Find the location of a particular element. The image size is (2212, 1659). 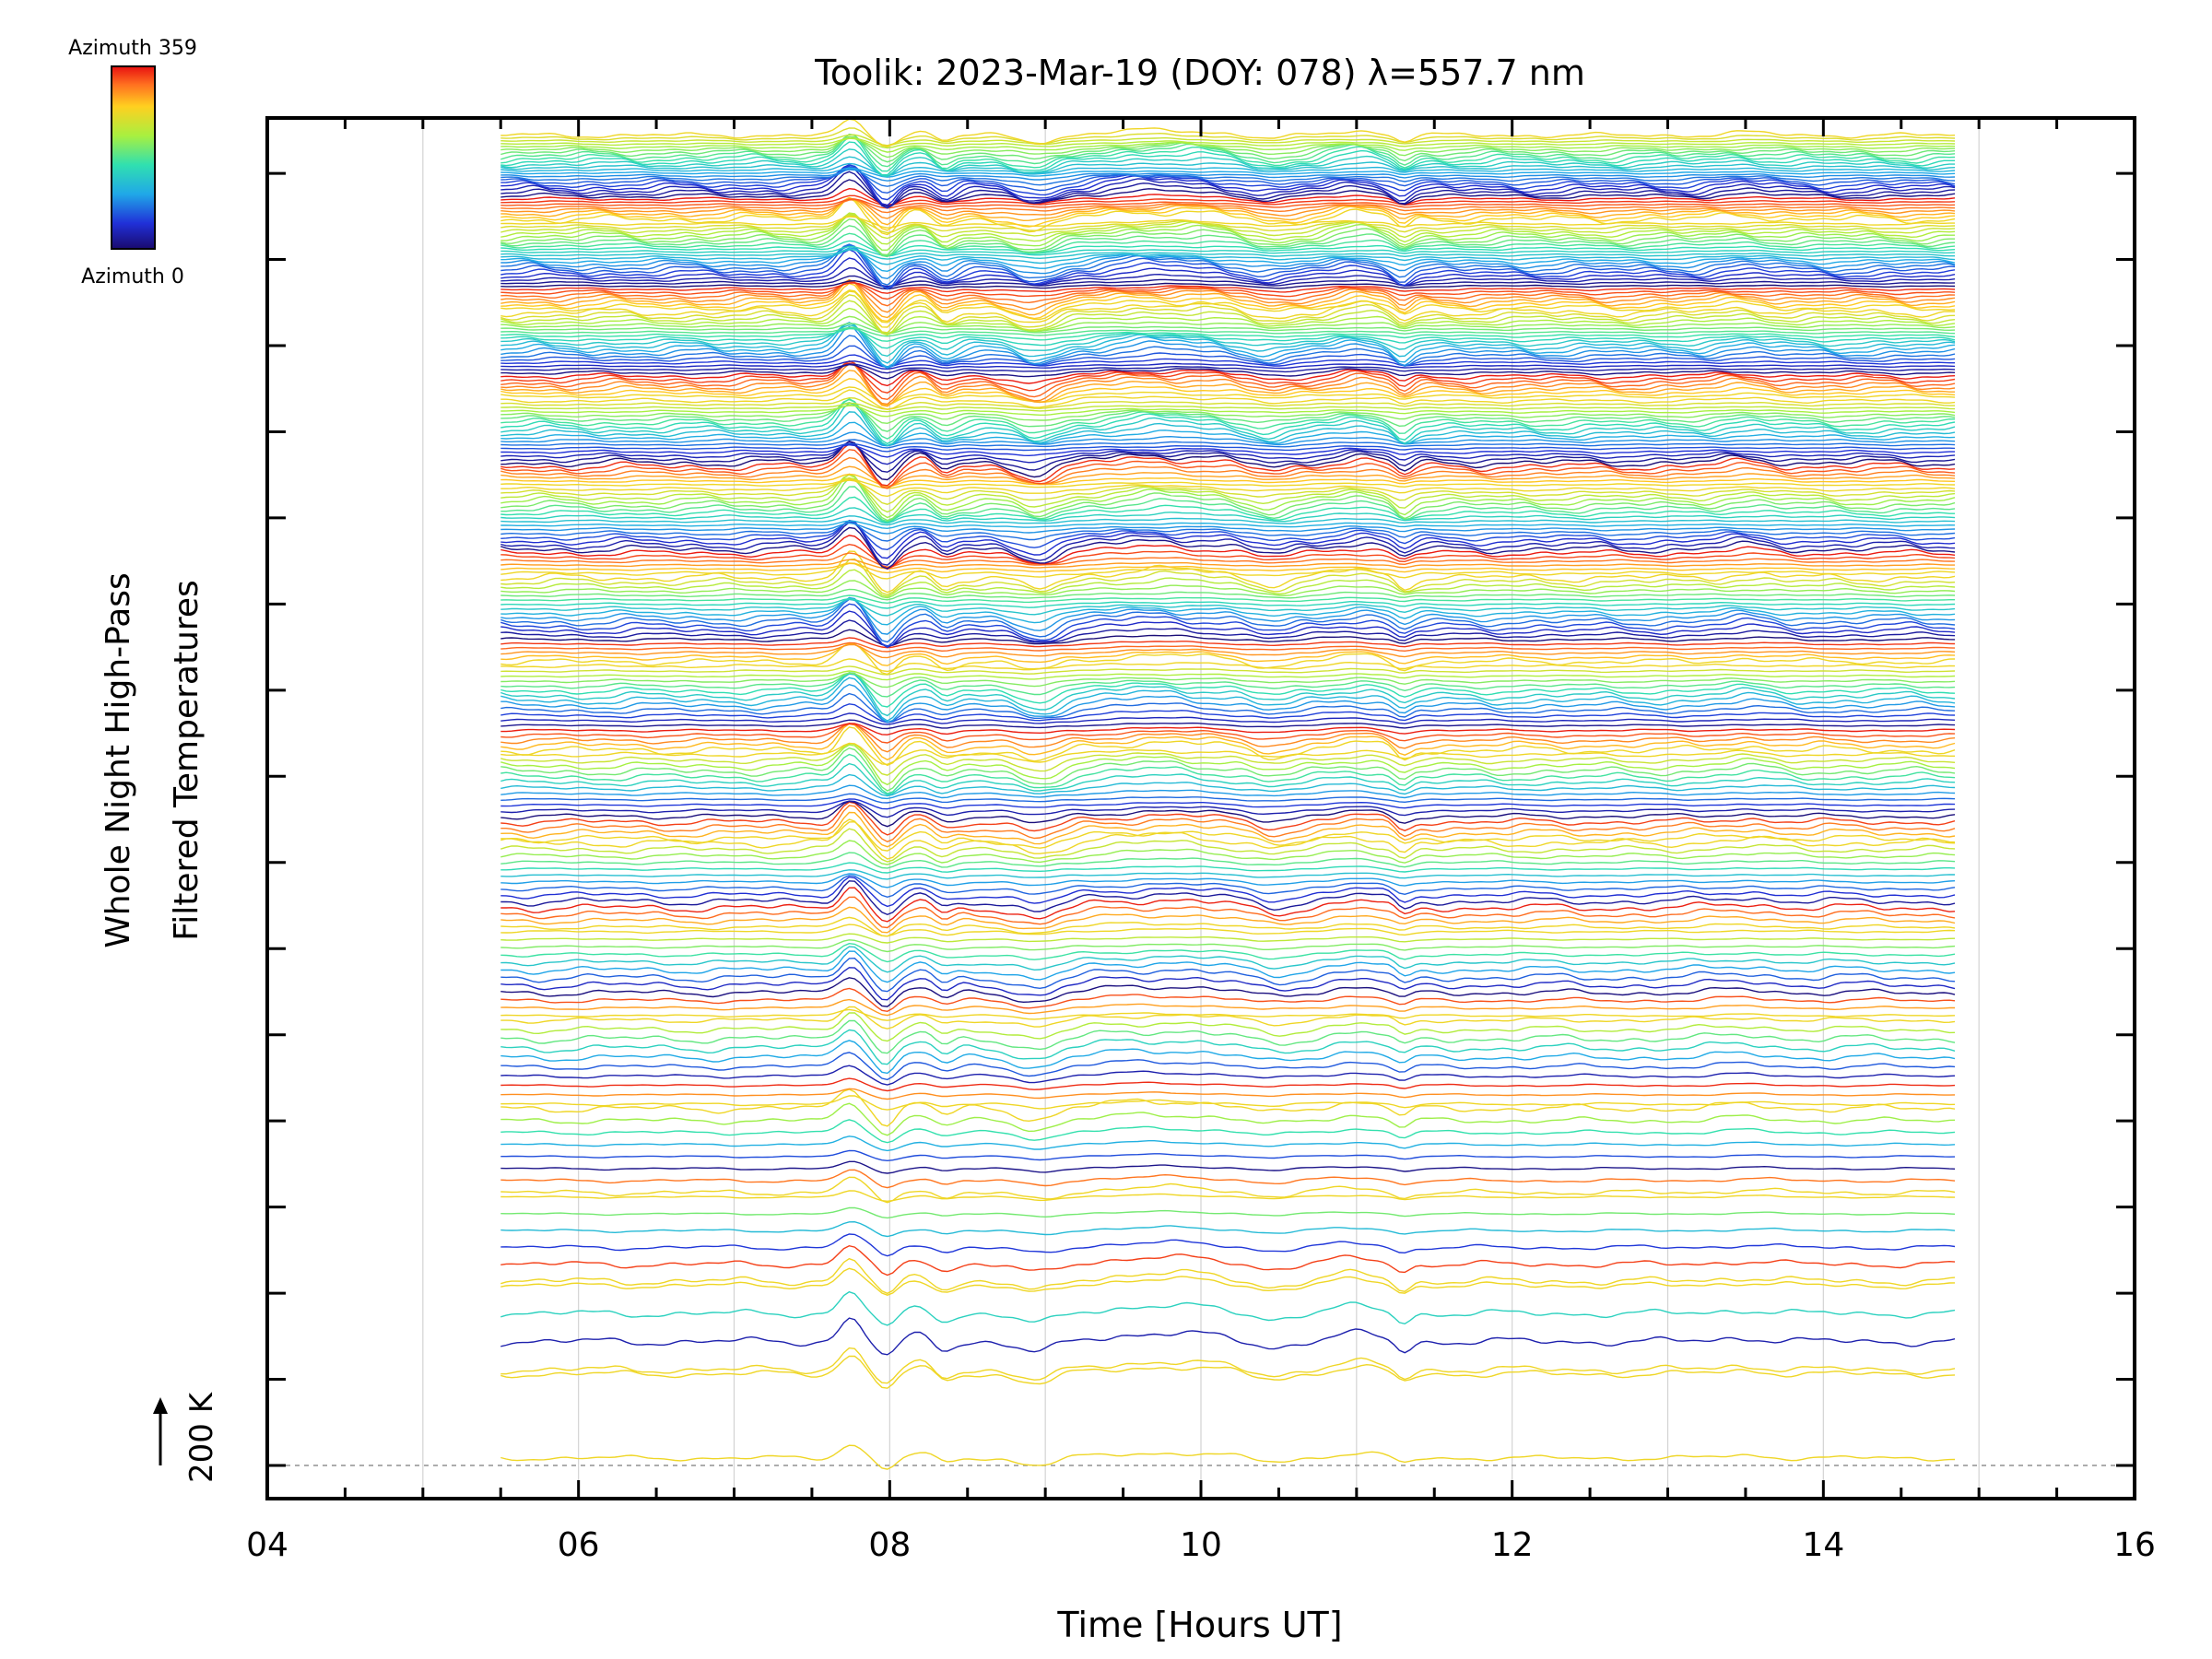

y-axis-label-line2: Filtered Temperatures is located at coordinates (187, 760).